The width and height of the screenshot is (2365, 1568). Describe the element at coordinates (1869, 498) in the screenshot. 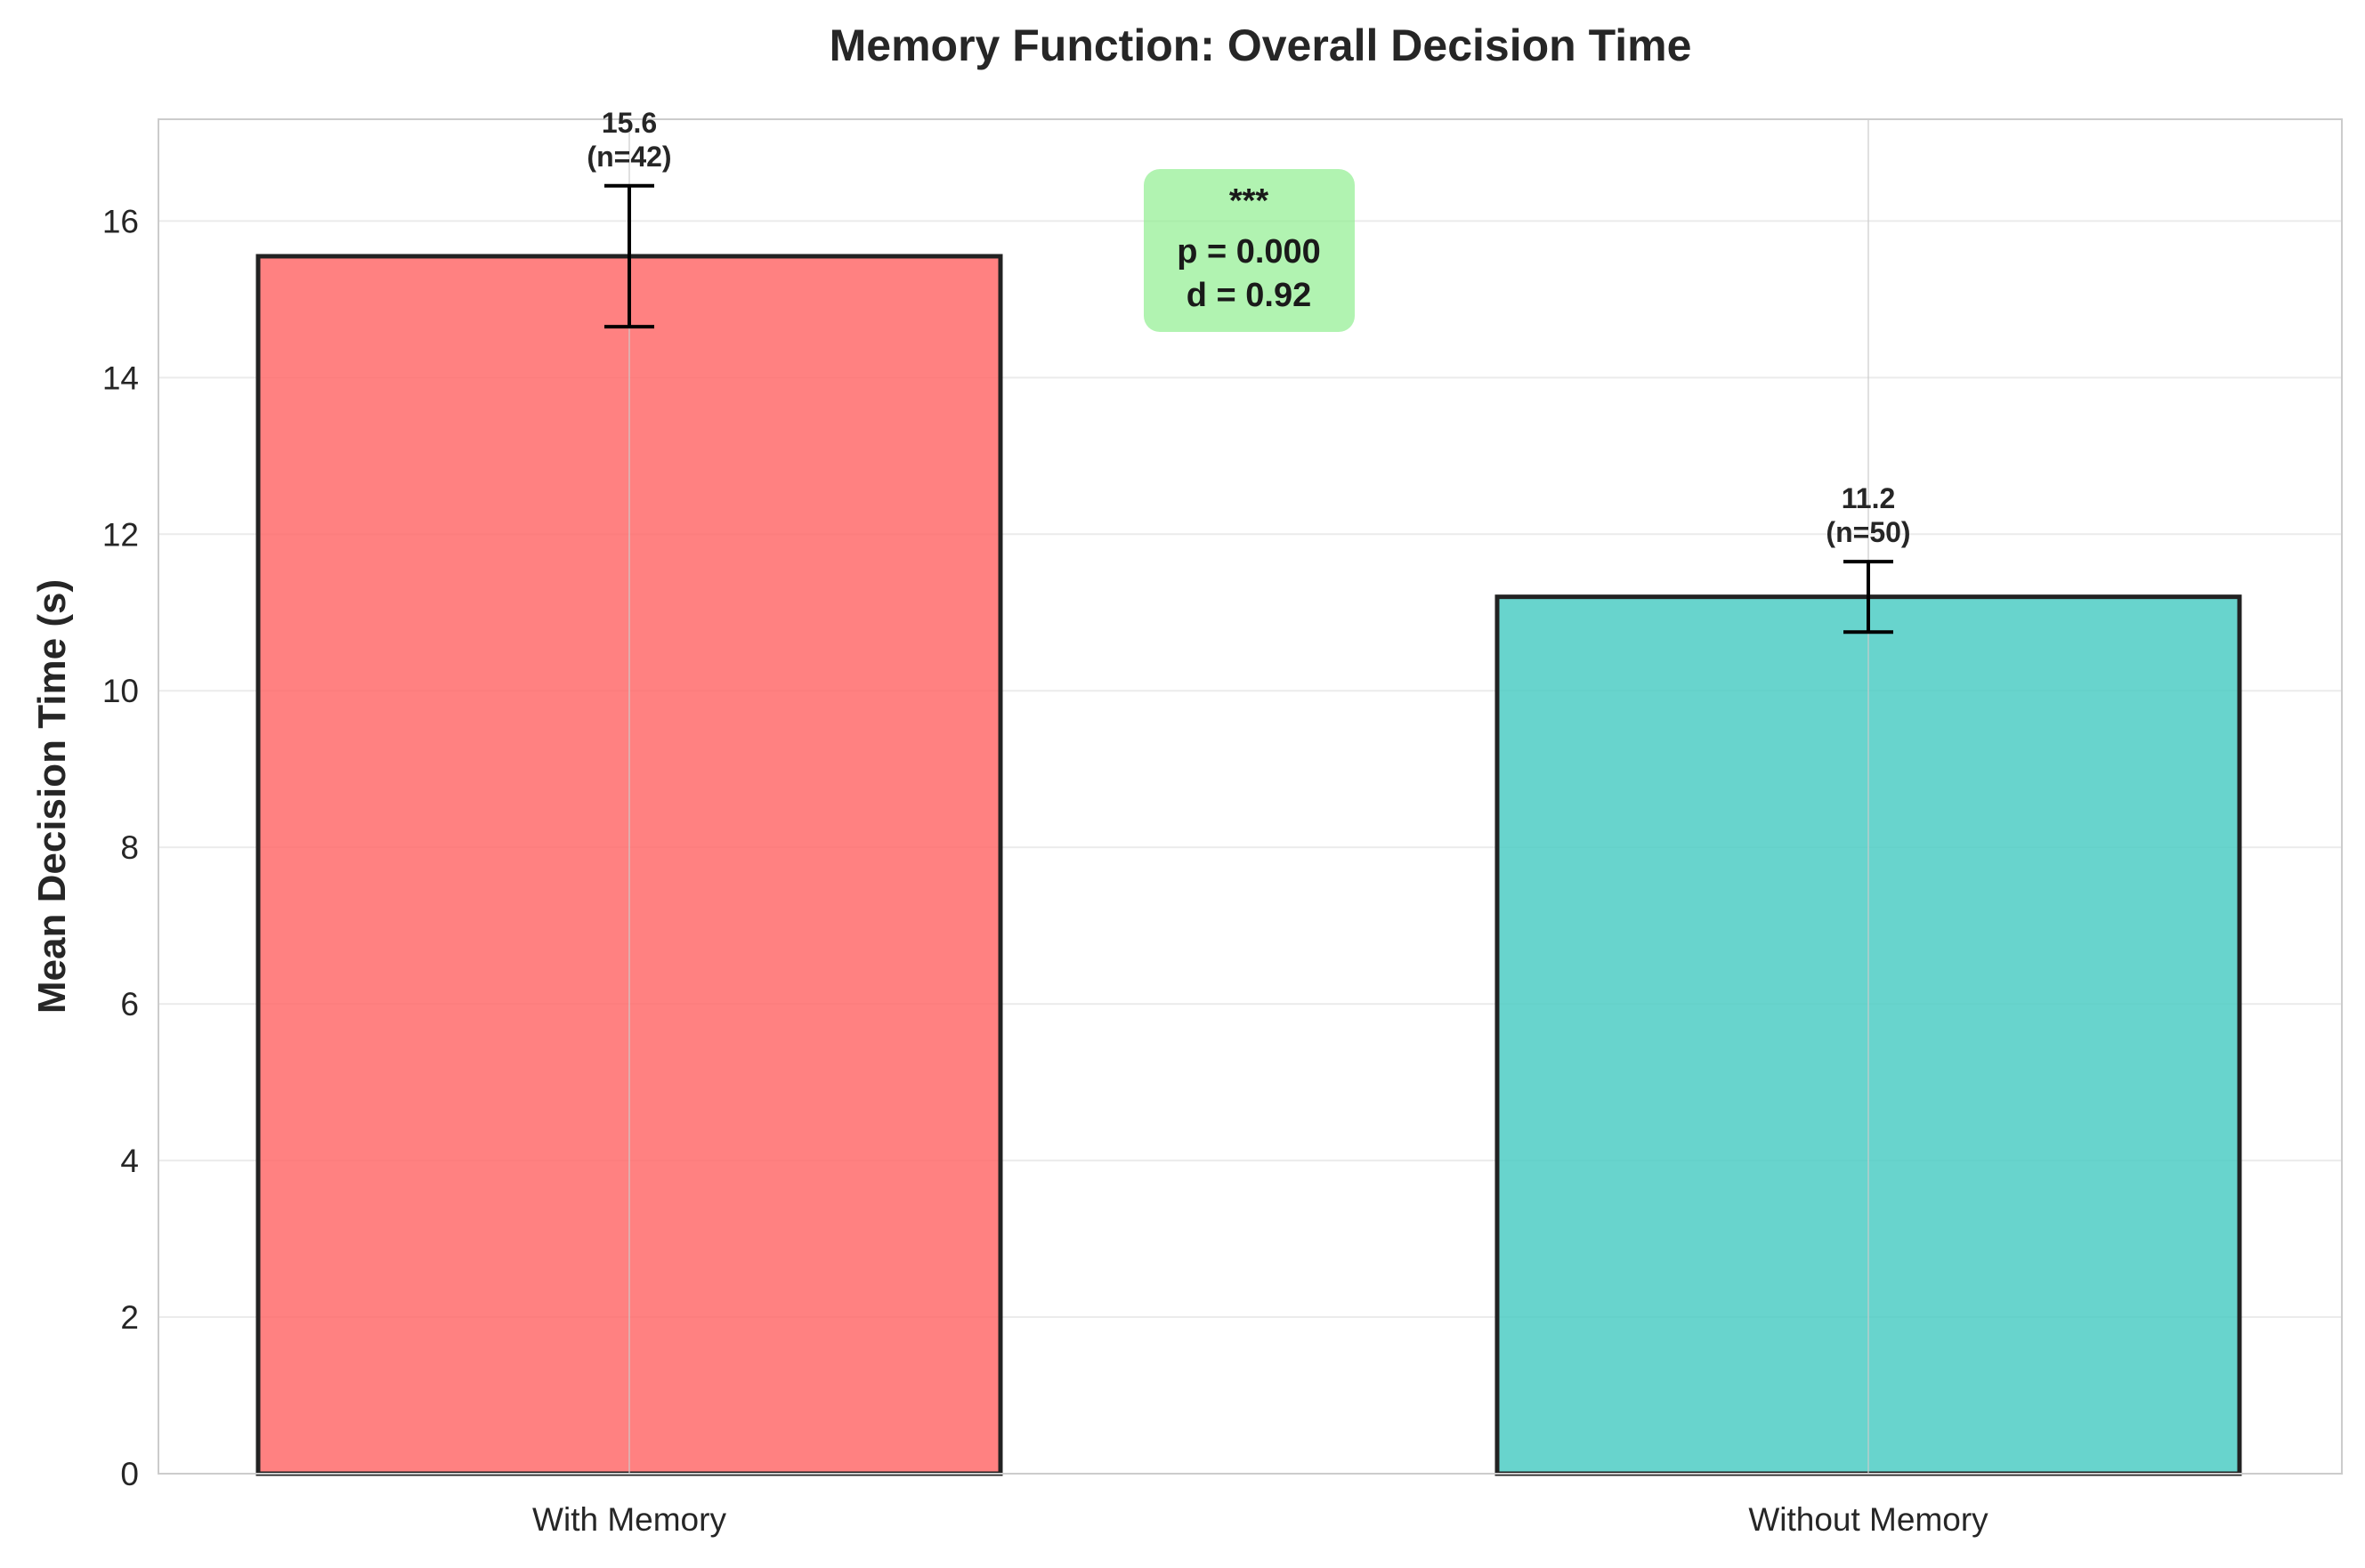

I see `bar-value-label: 11.2` at that location.